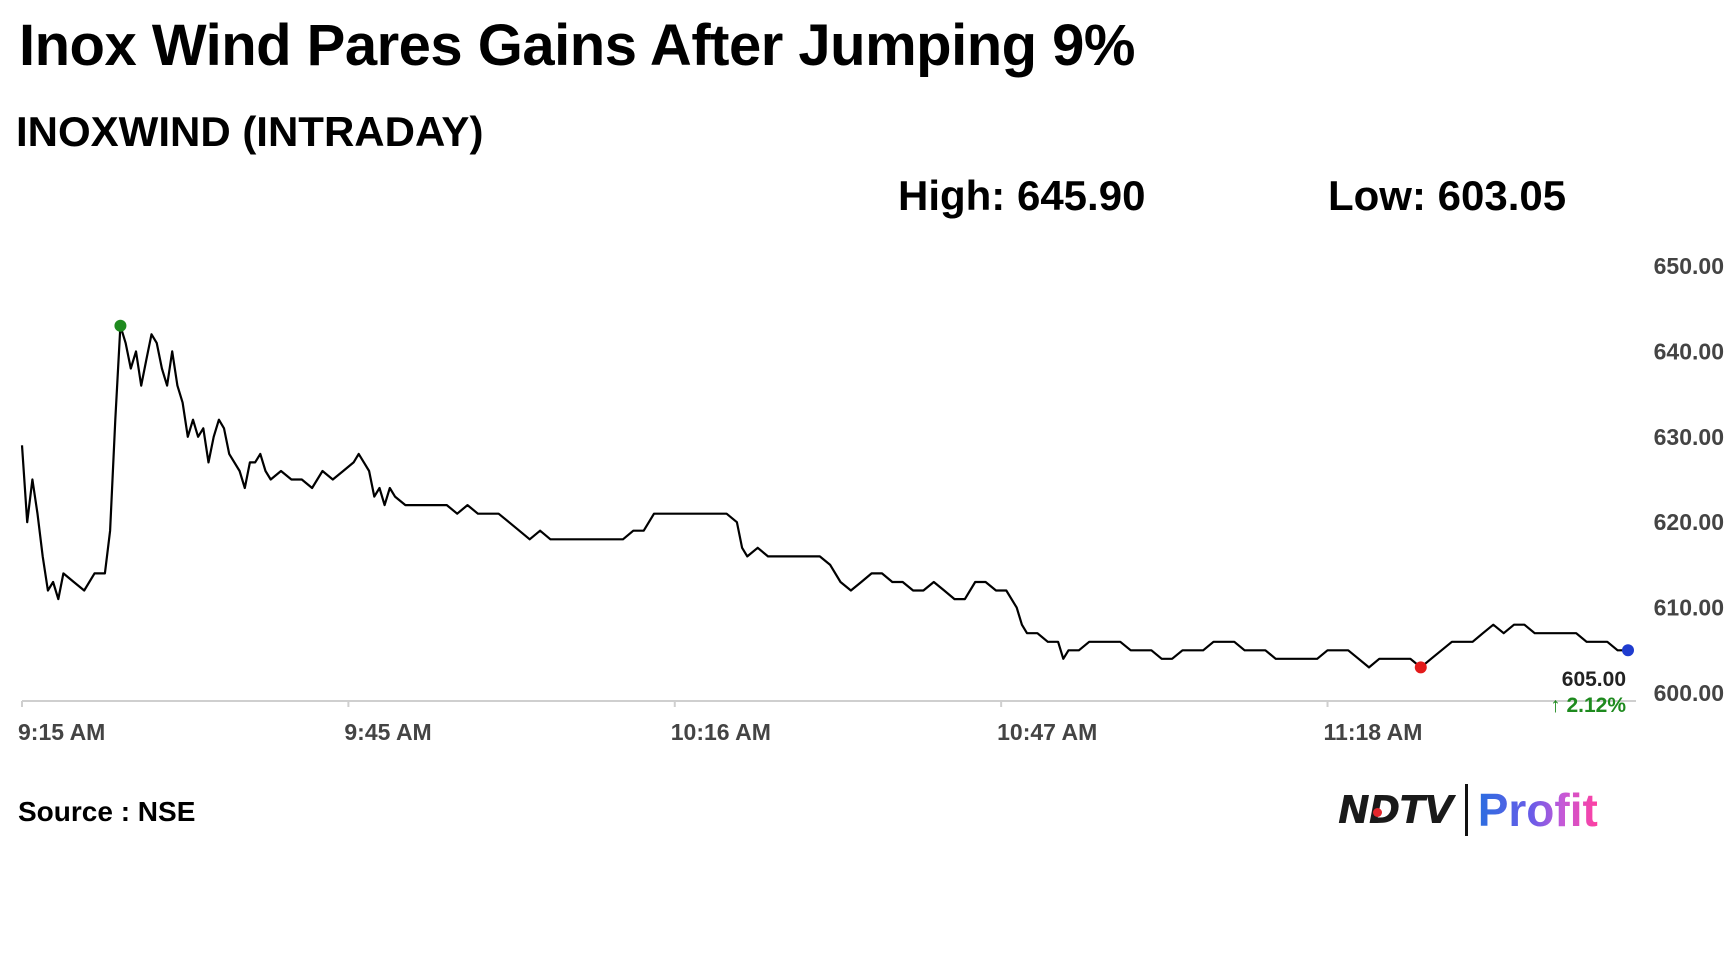 Image resolution: width=1728 pixels, height=972 pixels. What do you see at coordinates (1420, 667) in the screenshot?
I see `low-point-marker` at bounding box center [1420, 667].